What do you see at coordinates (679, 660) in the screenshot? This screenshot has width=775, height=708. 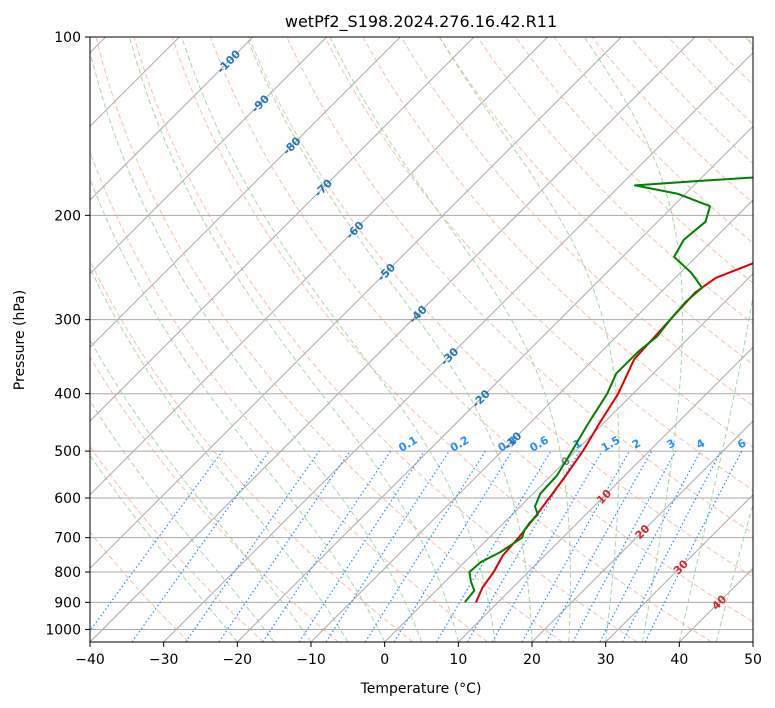 I see `x-tick-label: 40` at bounding box center [679, 660].